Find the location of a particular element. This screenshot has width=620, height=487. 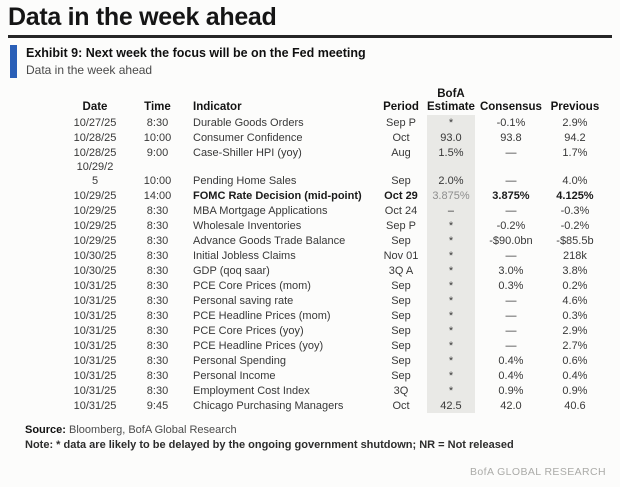

cell-consensus: -0.2% is located at coordinates (511, 226).